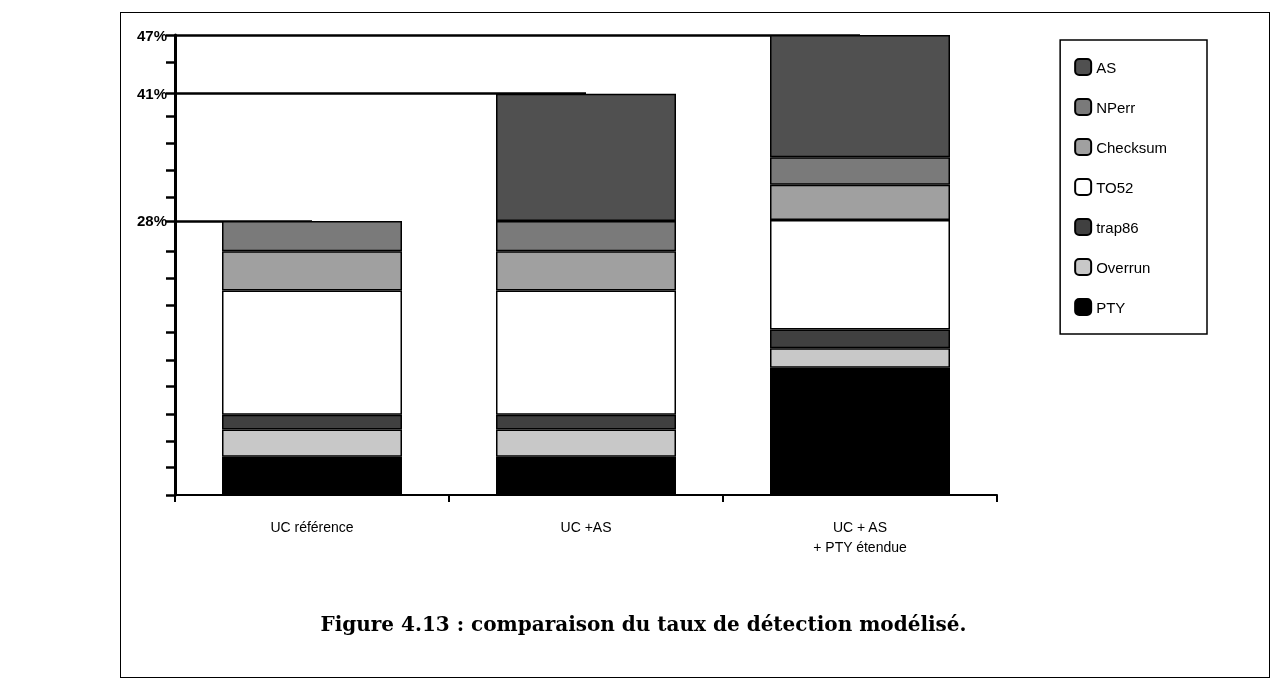  Describe the element at coordinates (1123, 267) in the screenshot. I see `legend-label: Overrun` at that location.